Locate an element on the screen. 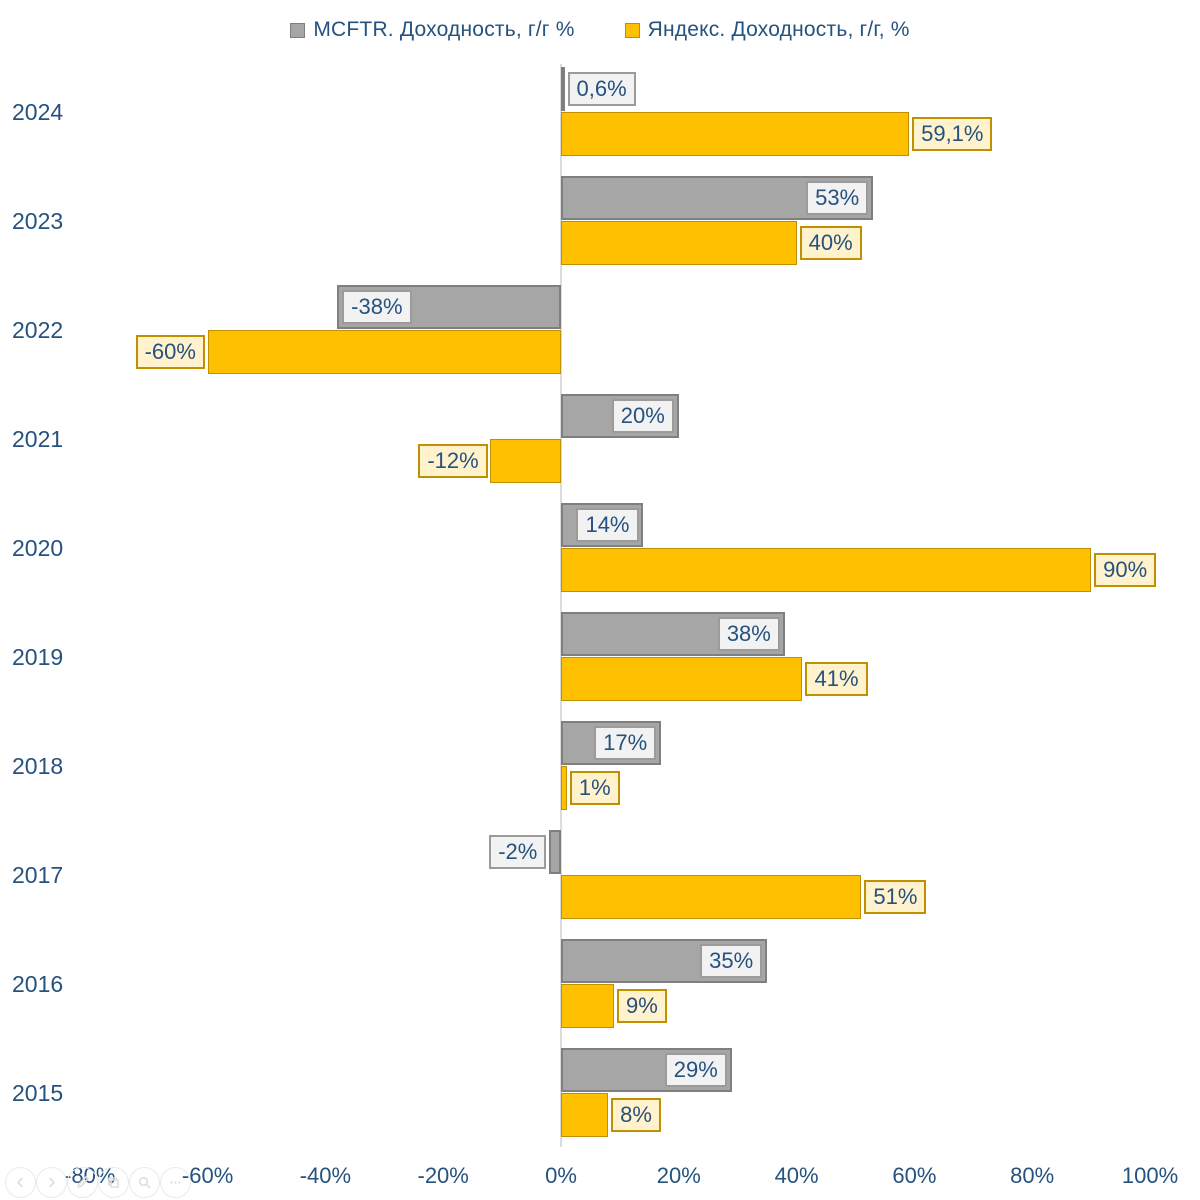 The height and width of the screenshot is (1200, 1200). category-label-2018: 2018 is located at coordinates (38, 766).